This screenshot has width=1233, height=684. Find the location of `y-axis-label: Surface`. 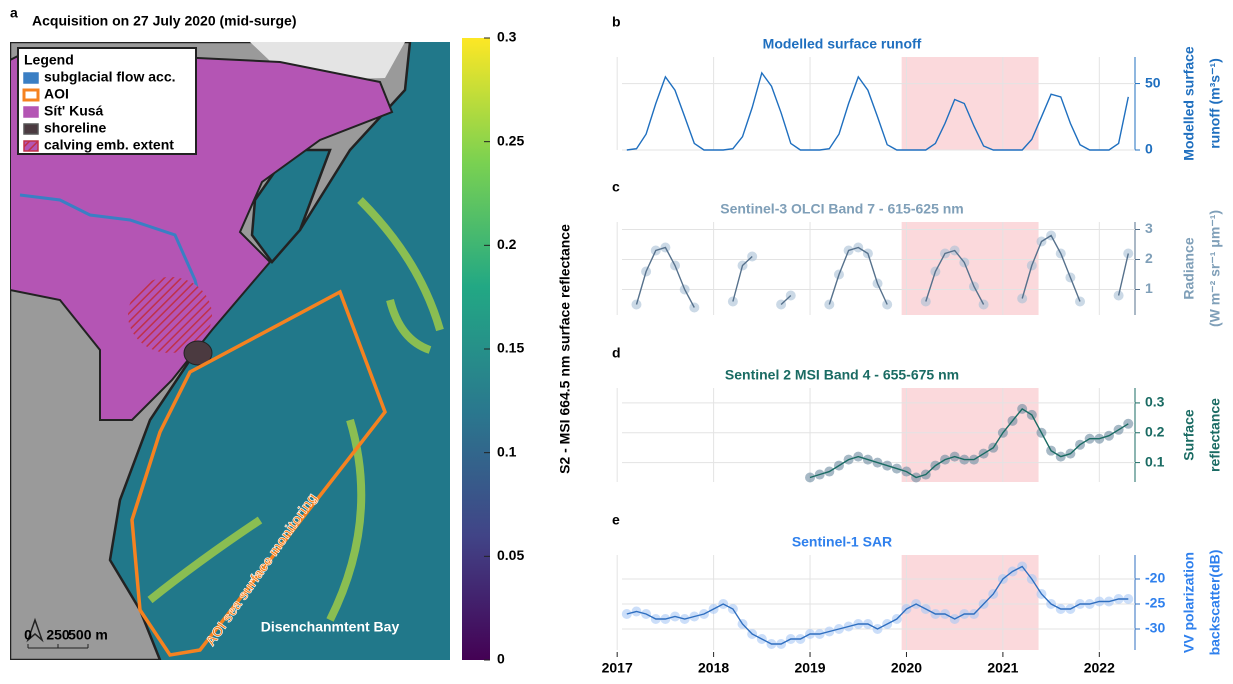

y-axis-label: Surface is located at coordinates (1189, 435).